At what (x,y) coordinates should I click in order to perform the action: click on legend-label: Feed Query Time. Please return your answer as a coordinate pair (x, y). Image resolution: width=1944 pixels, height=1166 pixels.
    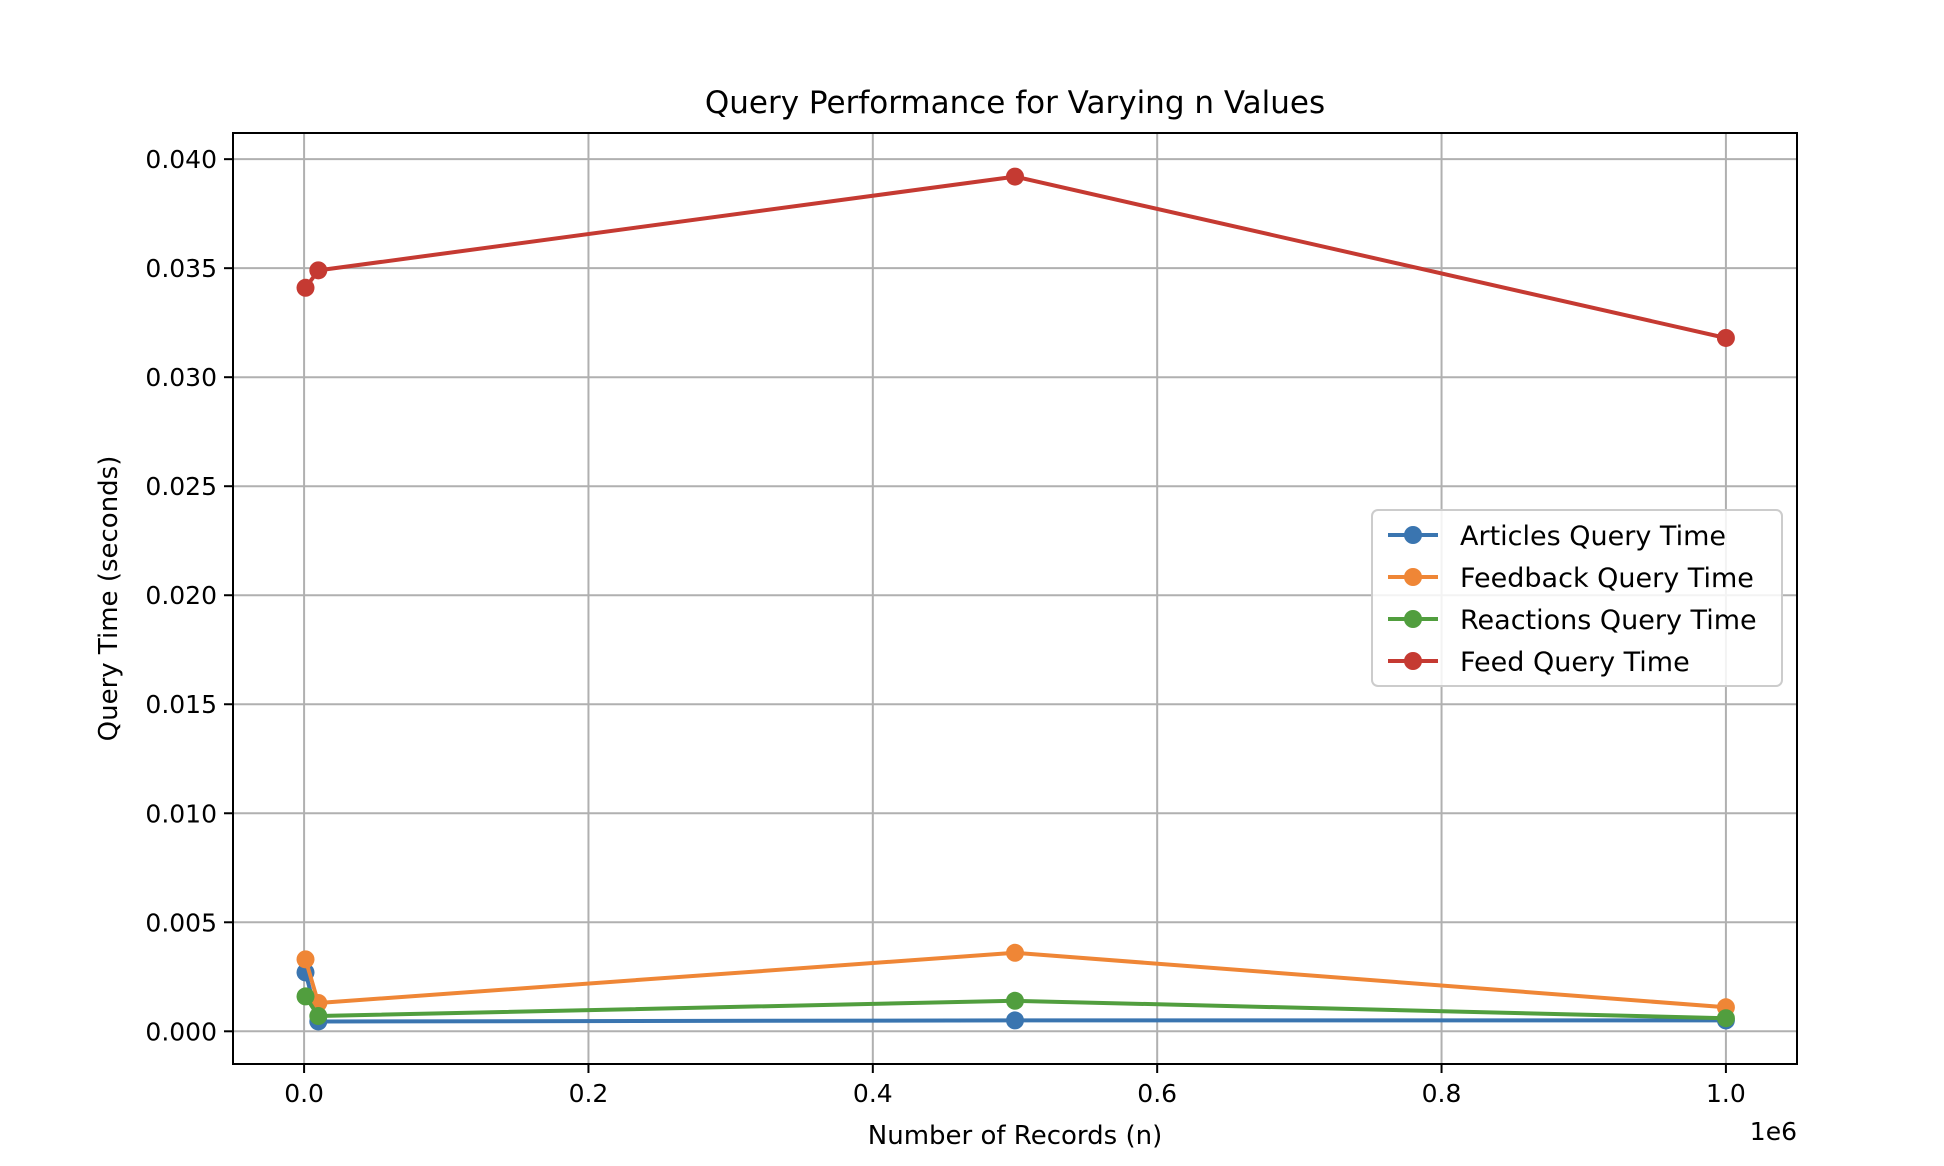
    Looking at the image, I should click on (1575, 662).